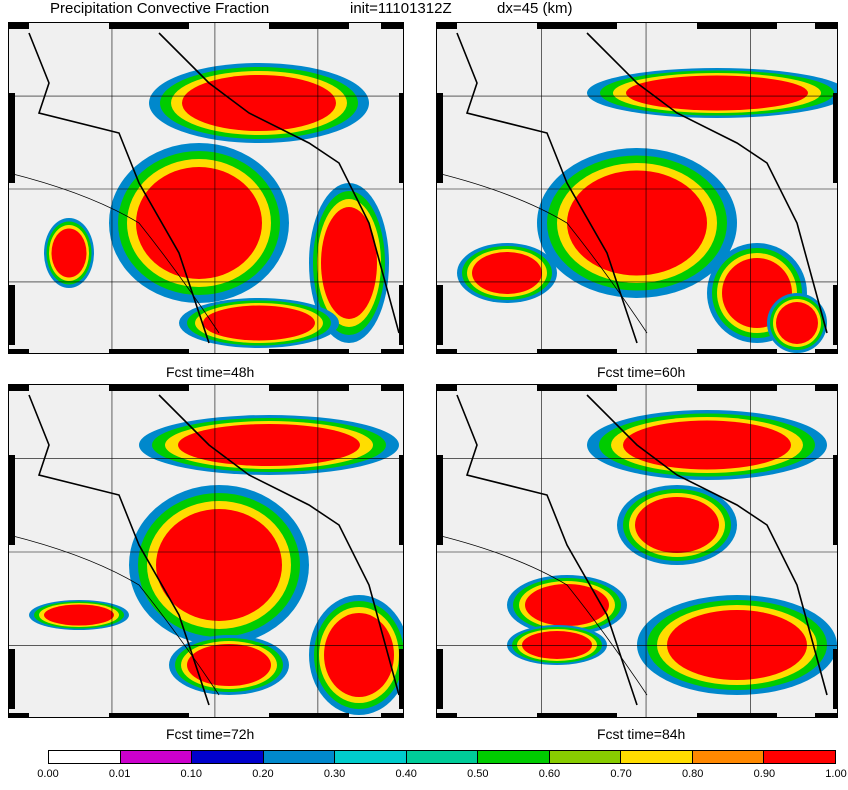 The image size is (848, 790). What do you see at coordinates (210, 734) in the screenshot?
I see `bottom-caption-left: Fcst time=72h` at bounding box center [210, 734].